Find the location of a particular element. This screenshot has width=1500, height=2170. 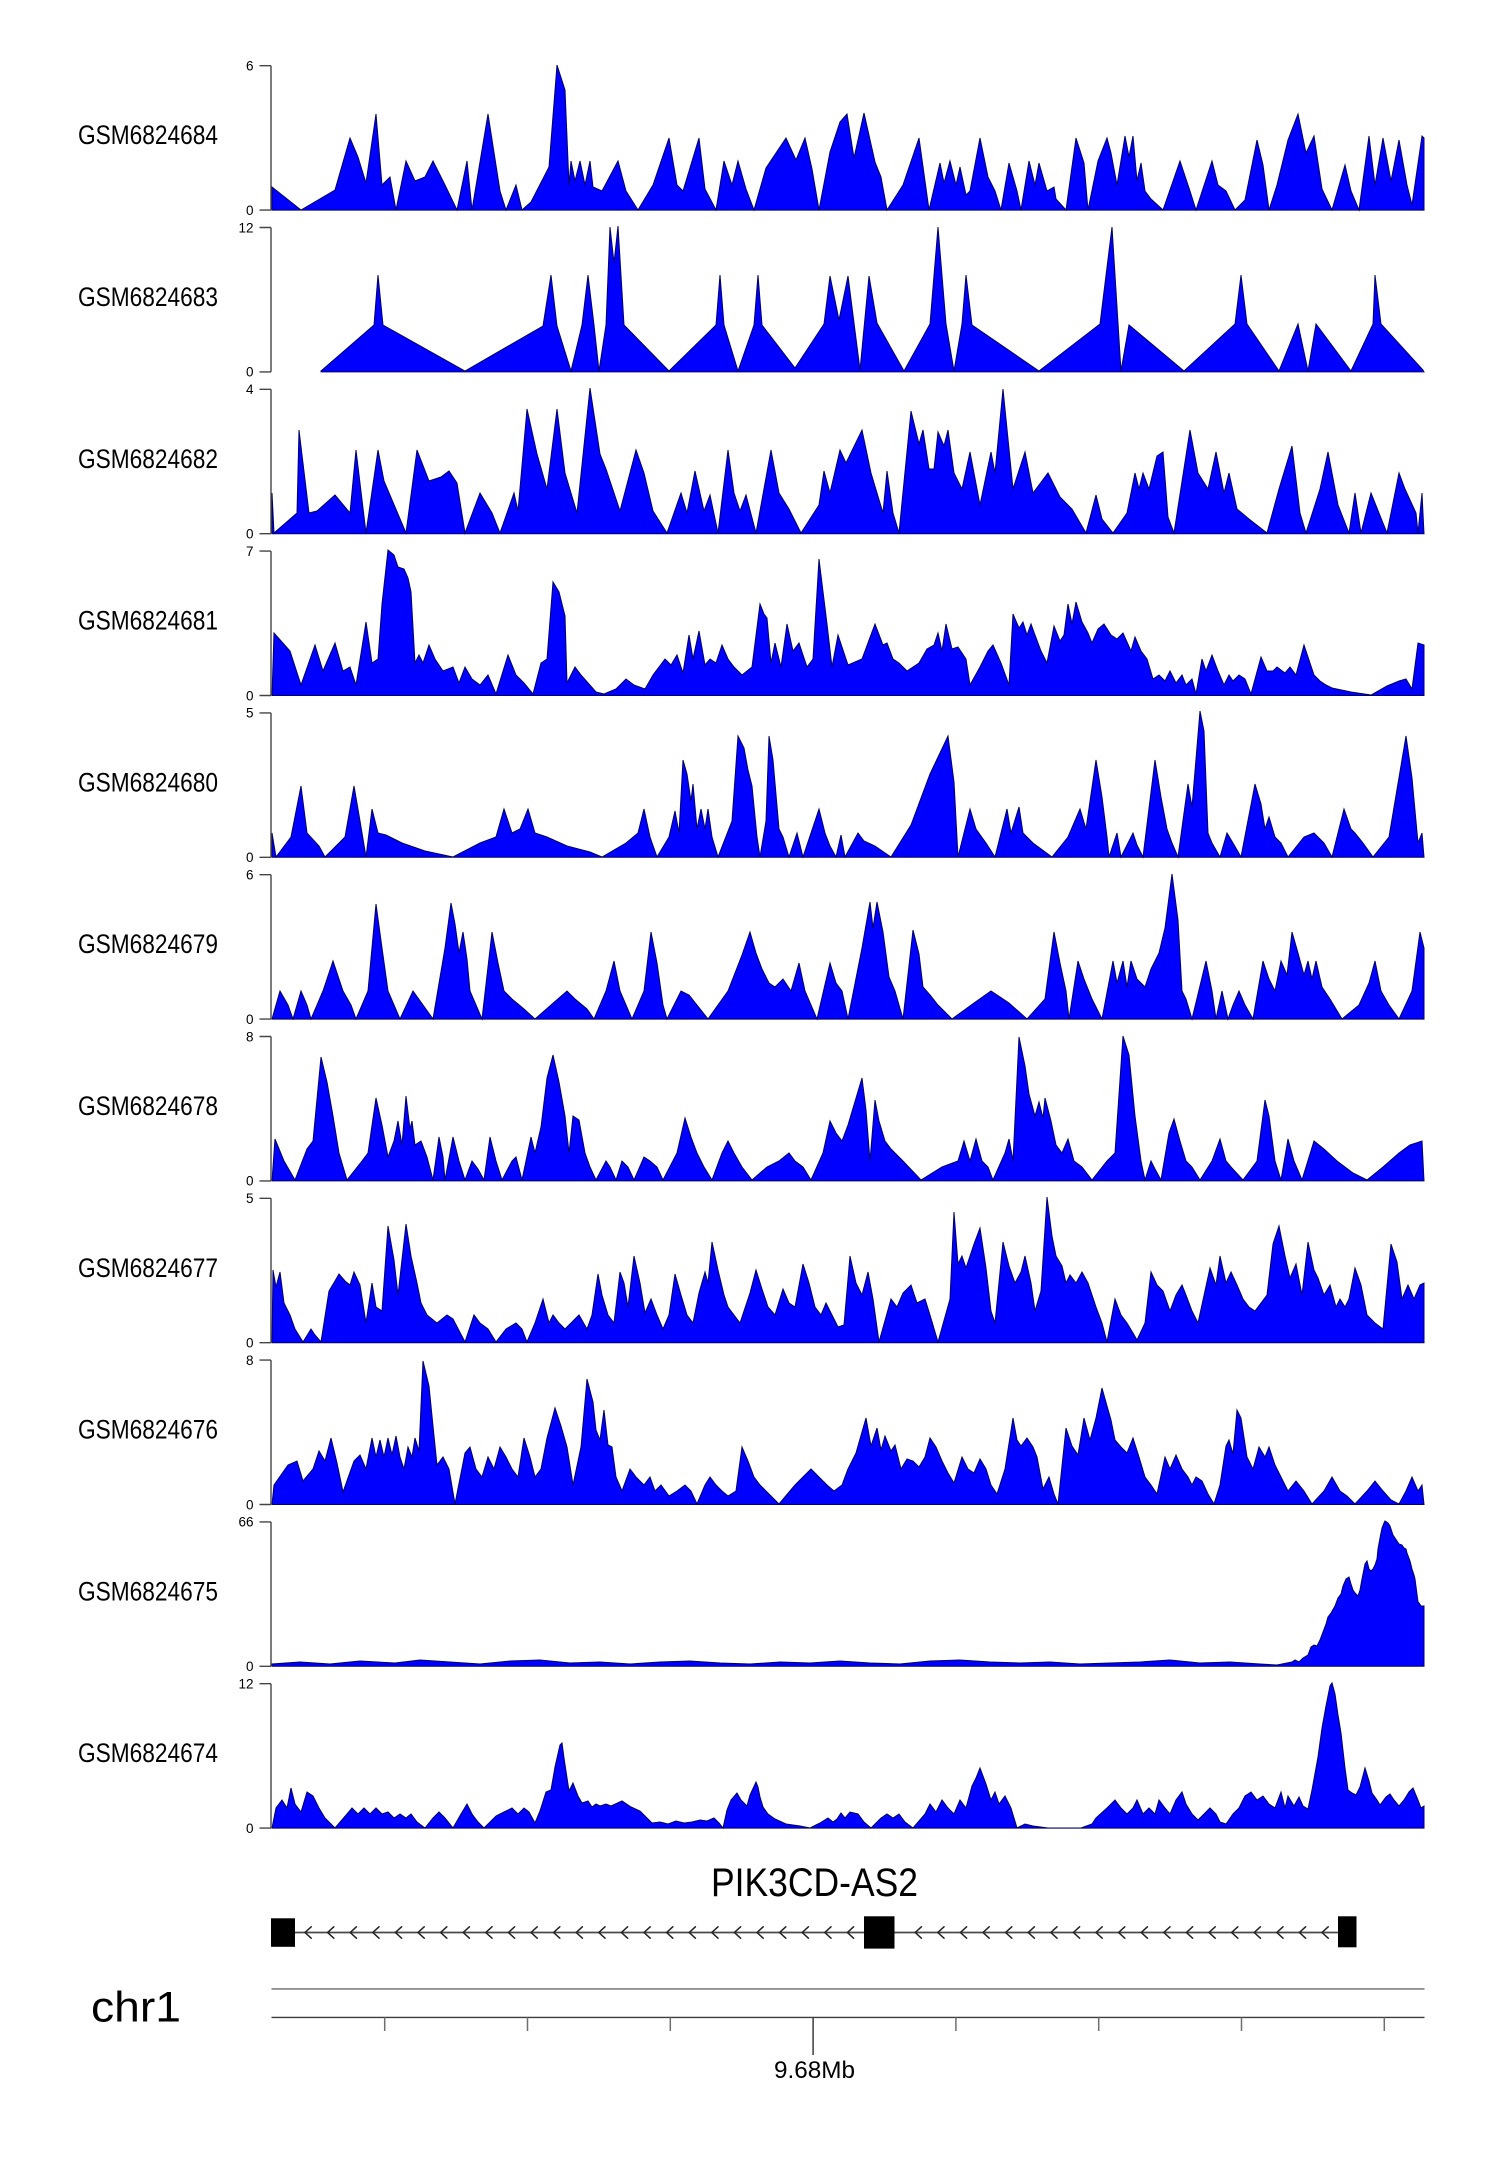

svg-text: GSM6824681 is located at coordinates (148, 621).